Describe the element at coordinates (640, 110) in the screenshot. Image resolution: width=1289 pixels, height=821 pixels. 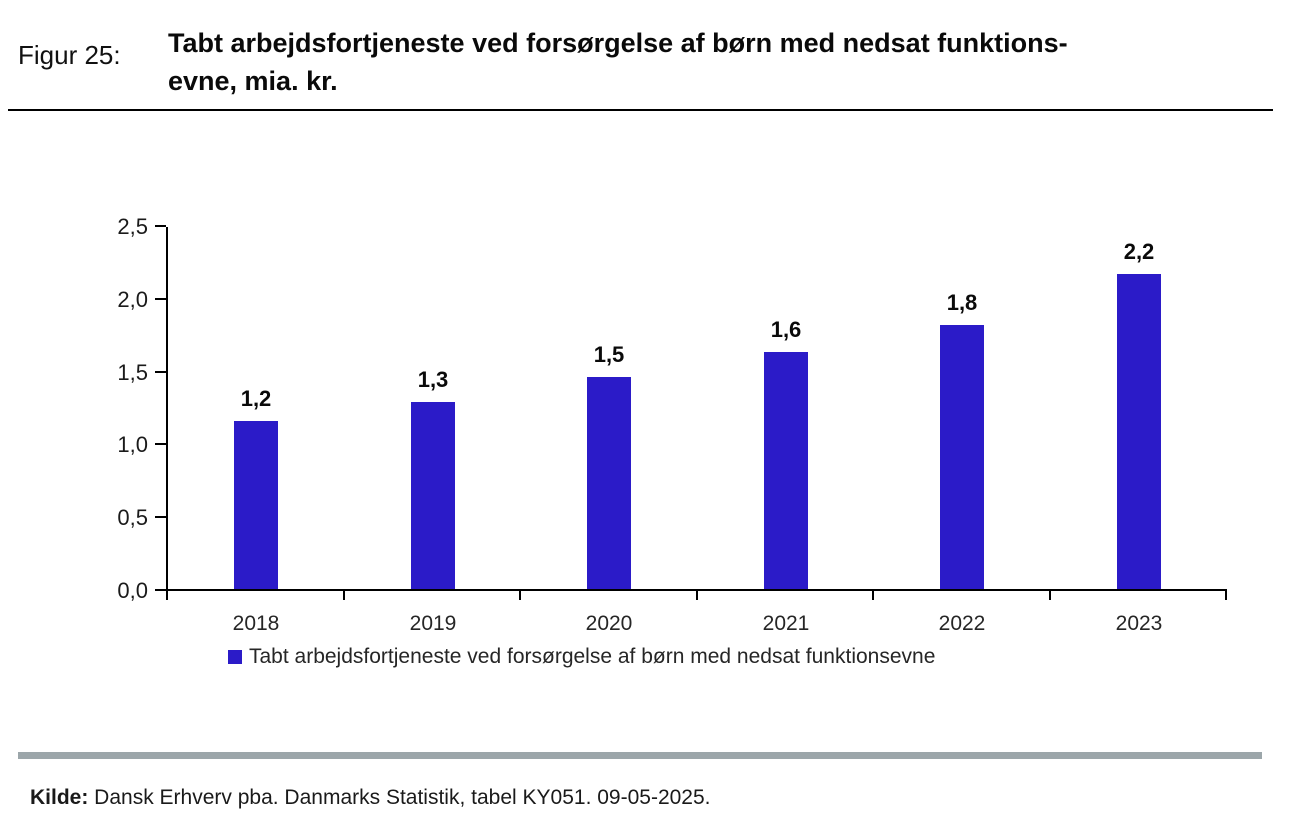
I see `title-divider` at that location.